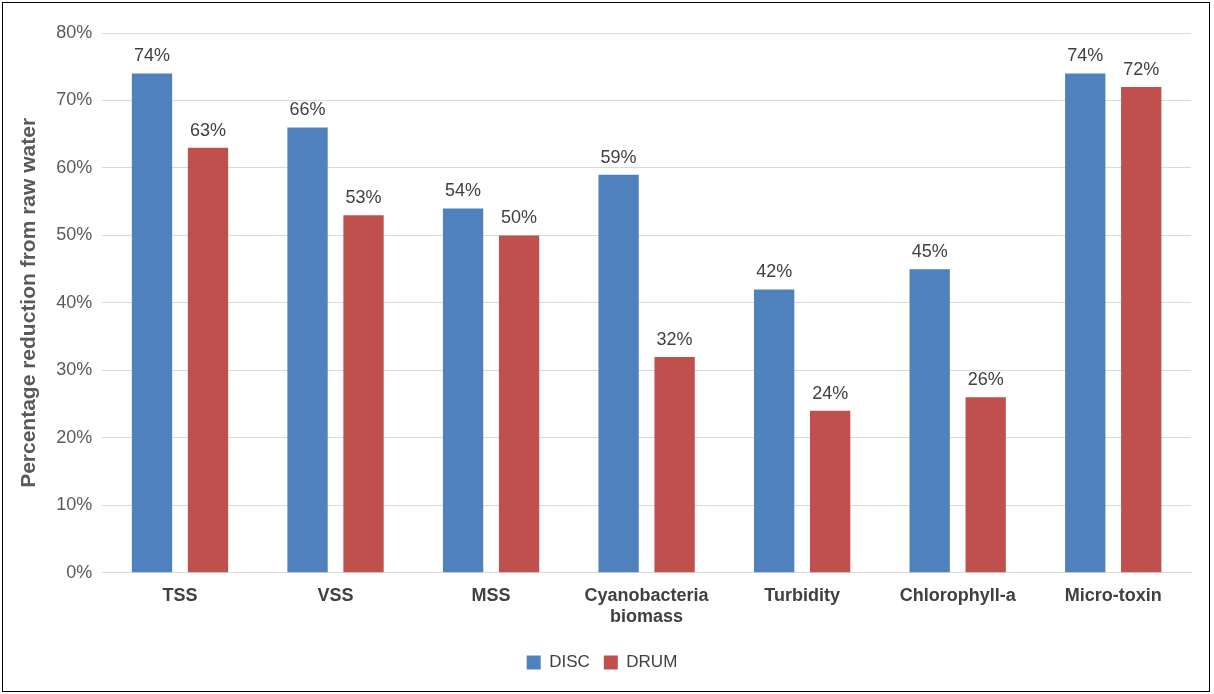 This screenshot has height=694, width=1214. Describe the element at coordinates (1113, 594) in the screenshot. I see `x-tick-label: Micro-toxin` at that location.